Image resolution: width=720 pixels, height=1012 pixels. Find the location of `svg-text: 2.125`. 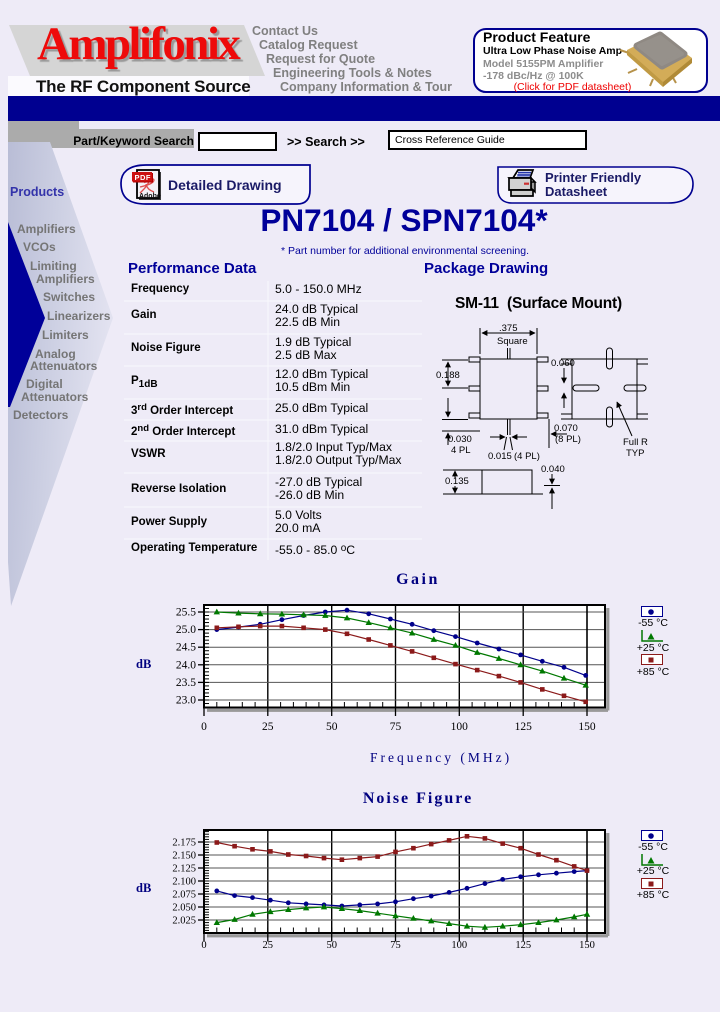

svg-text: 2.125 is located at coordinates (184, 869).